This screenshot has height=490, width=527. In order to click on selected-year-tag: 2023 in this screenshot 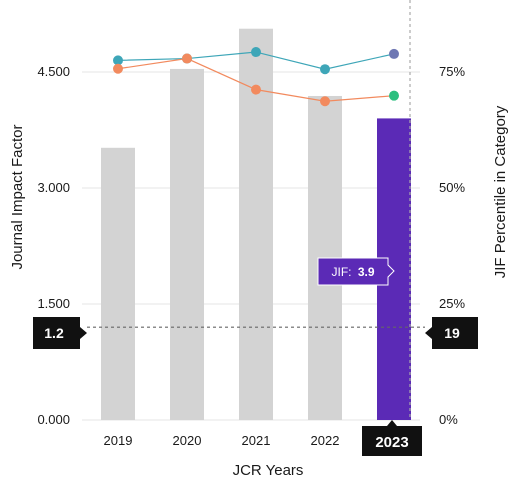, I will do `click(392, 438)`.